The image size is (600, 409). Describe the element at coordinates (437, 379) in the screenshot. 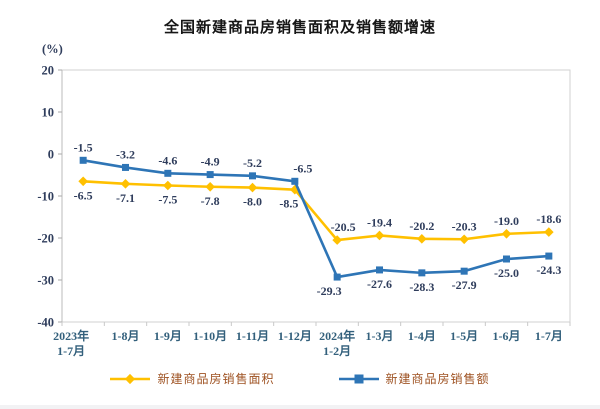

I see `legend-label-sales-amount: 新建商品房销售额` at that location.